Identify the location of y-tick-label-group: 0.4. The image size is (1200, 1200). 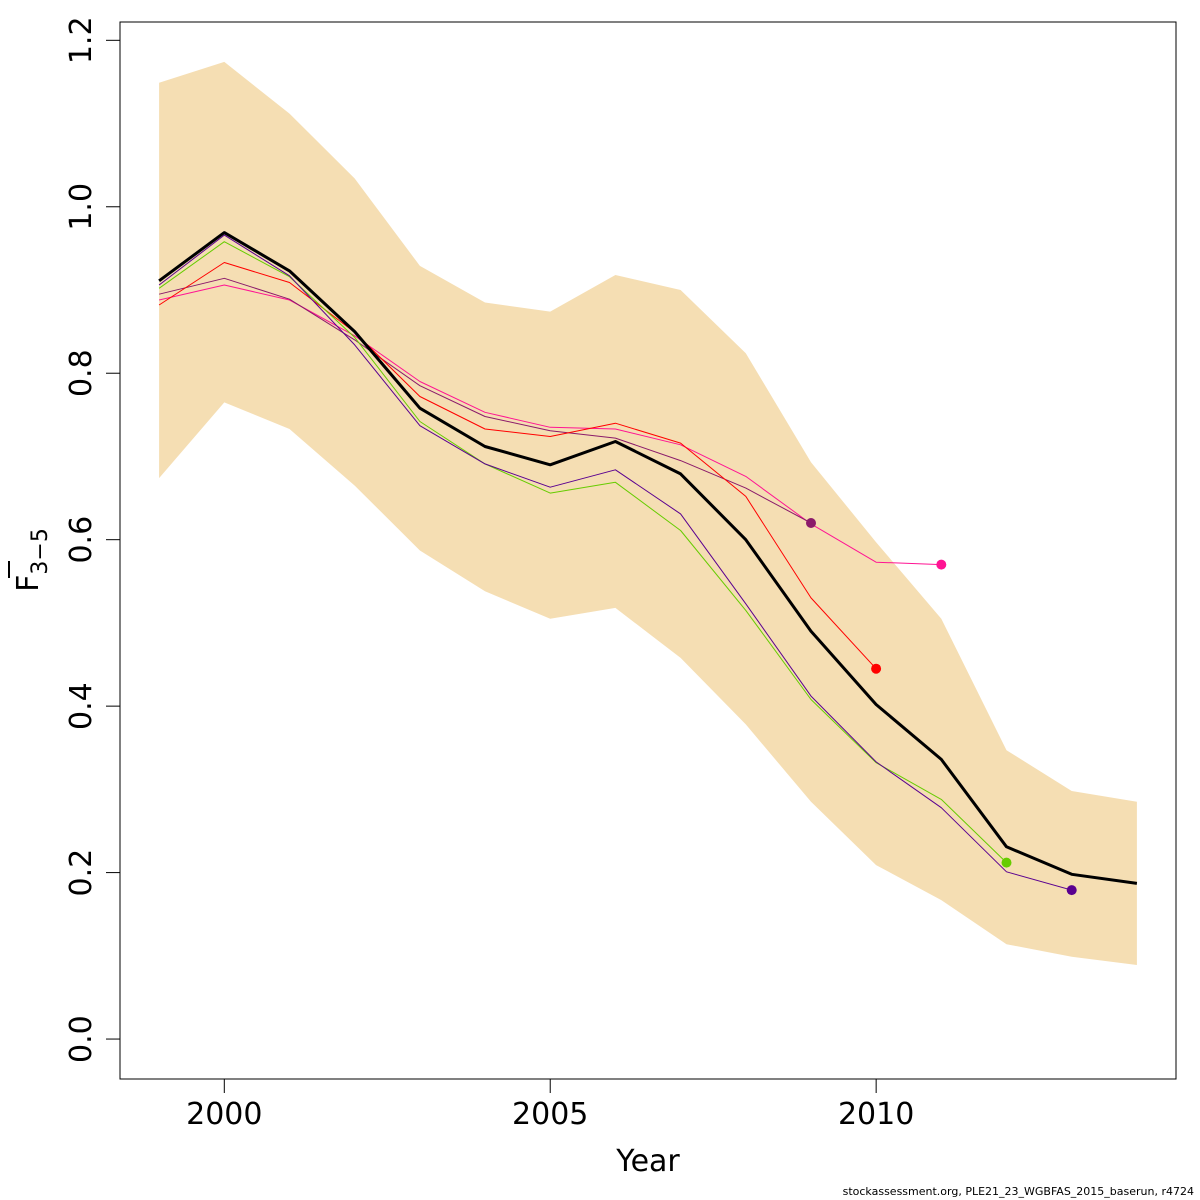
(81, 706).